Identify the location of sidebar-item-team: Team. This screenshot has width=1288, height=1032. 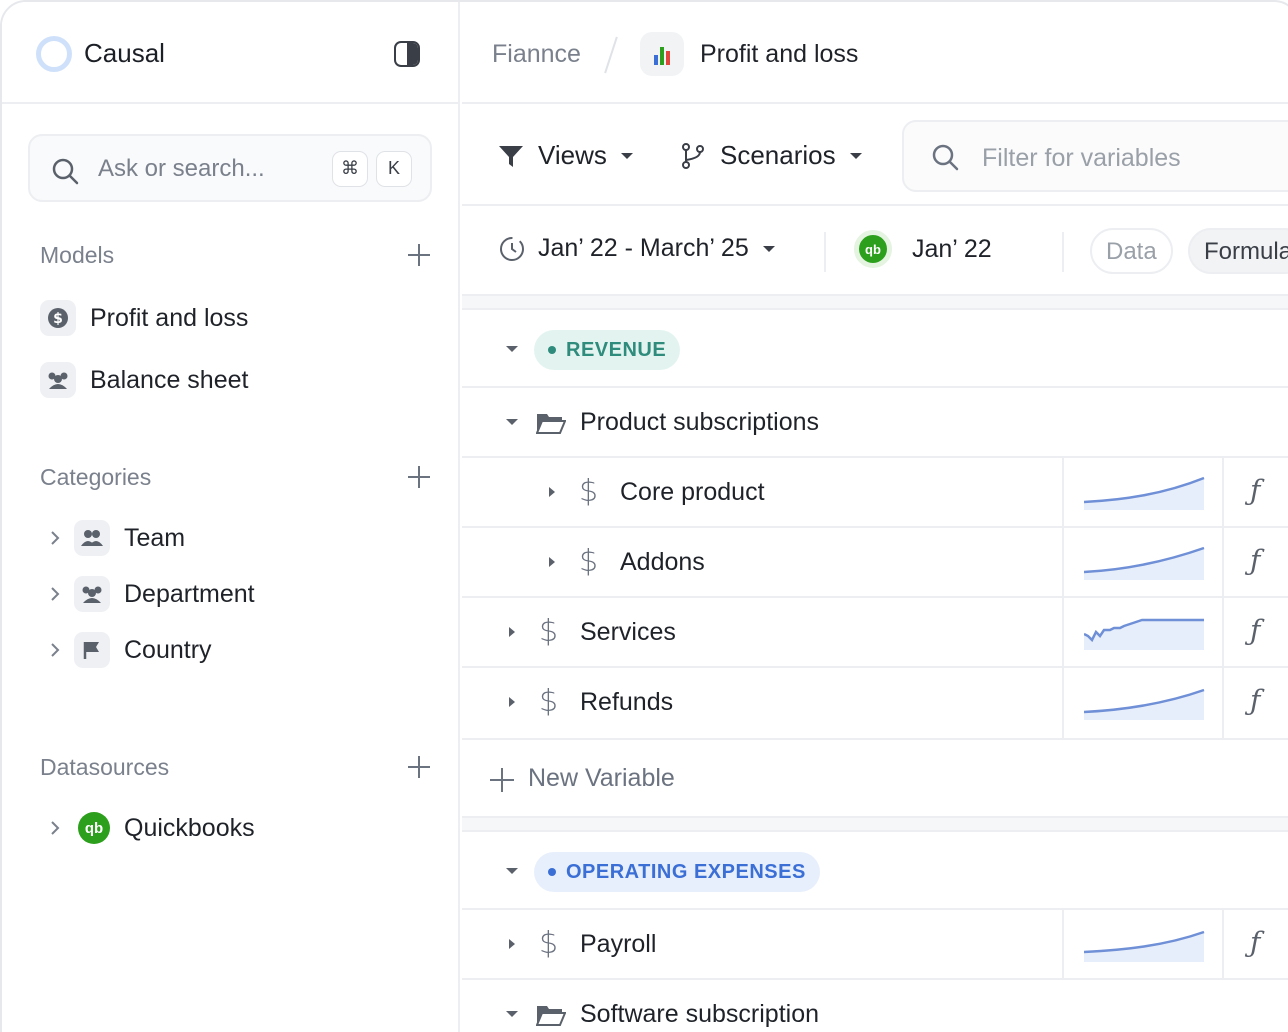
(129, 538).